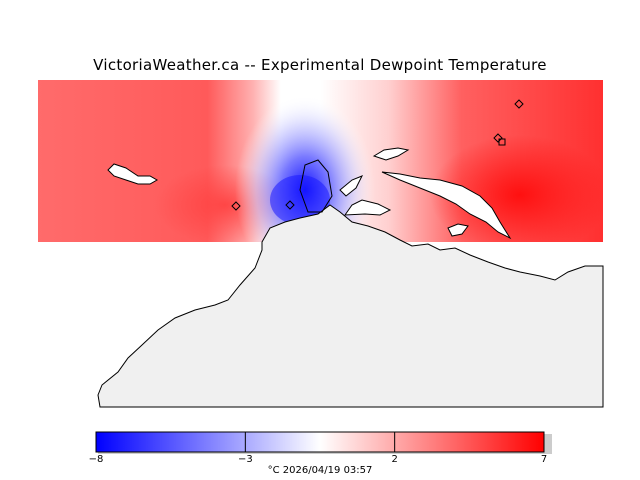  What do you see at coordinates (351, 186) in the screenshot?
I see `inlet-central` at bounding box center [351, 186].